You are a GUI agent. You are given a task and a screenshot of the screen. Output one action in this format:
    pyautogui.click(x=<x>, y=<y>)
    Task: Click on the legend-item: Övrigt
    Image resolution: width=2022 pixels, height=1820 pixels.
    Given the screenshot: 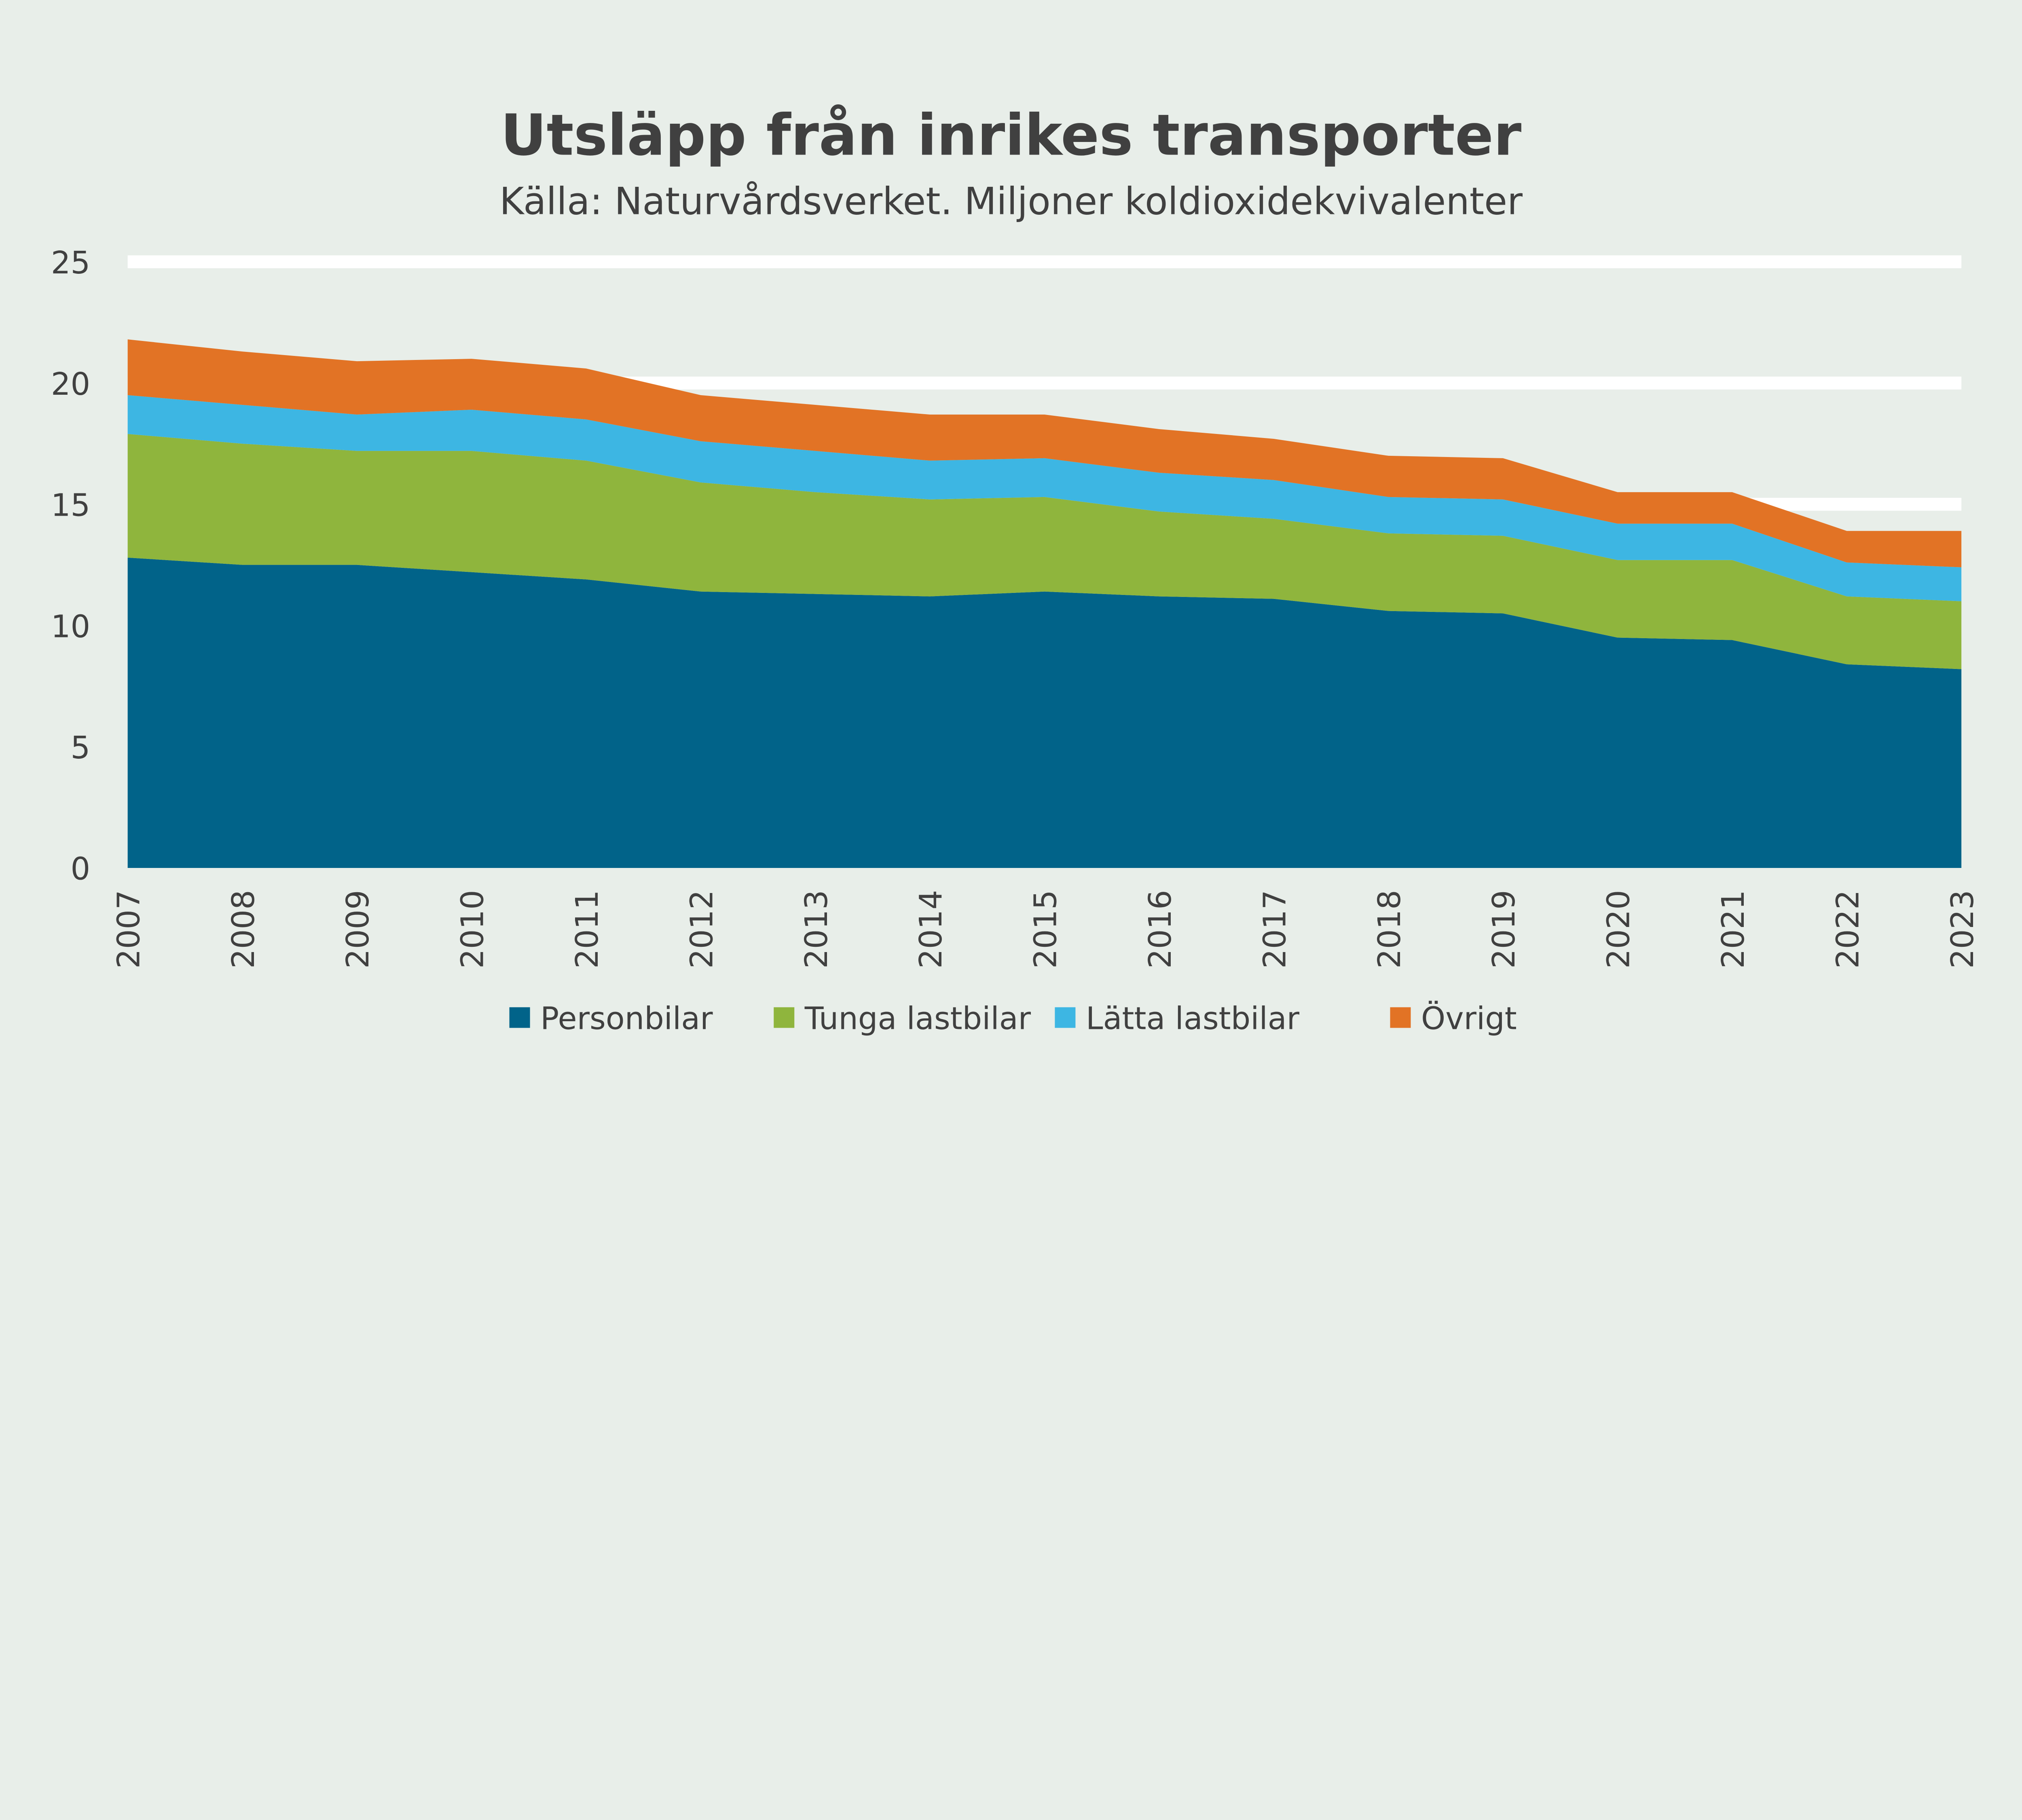 What is the action you would take?
    pyautogui.click(x=1453, y=1019)
    